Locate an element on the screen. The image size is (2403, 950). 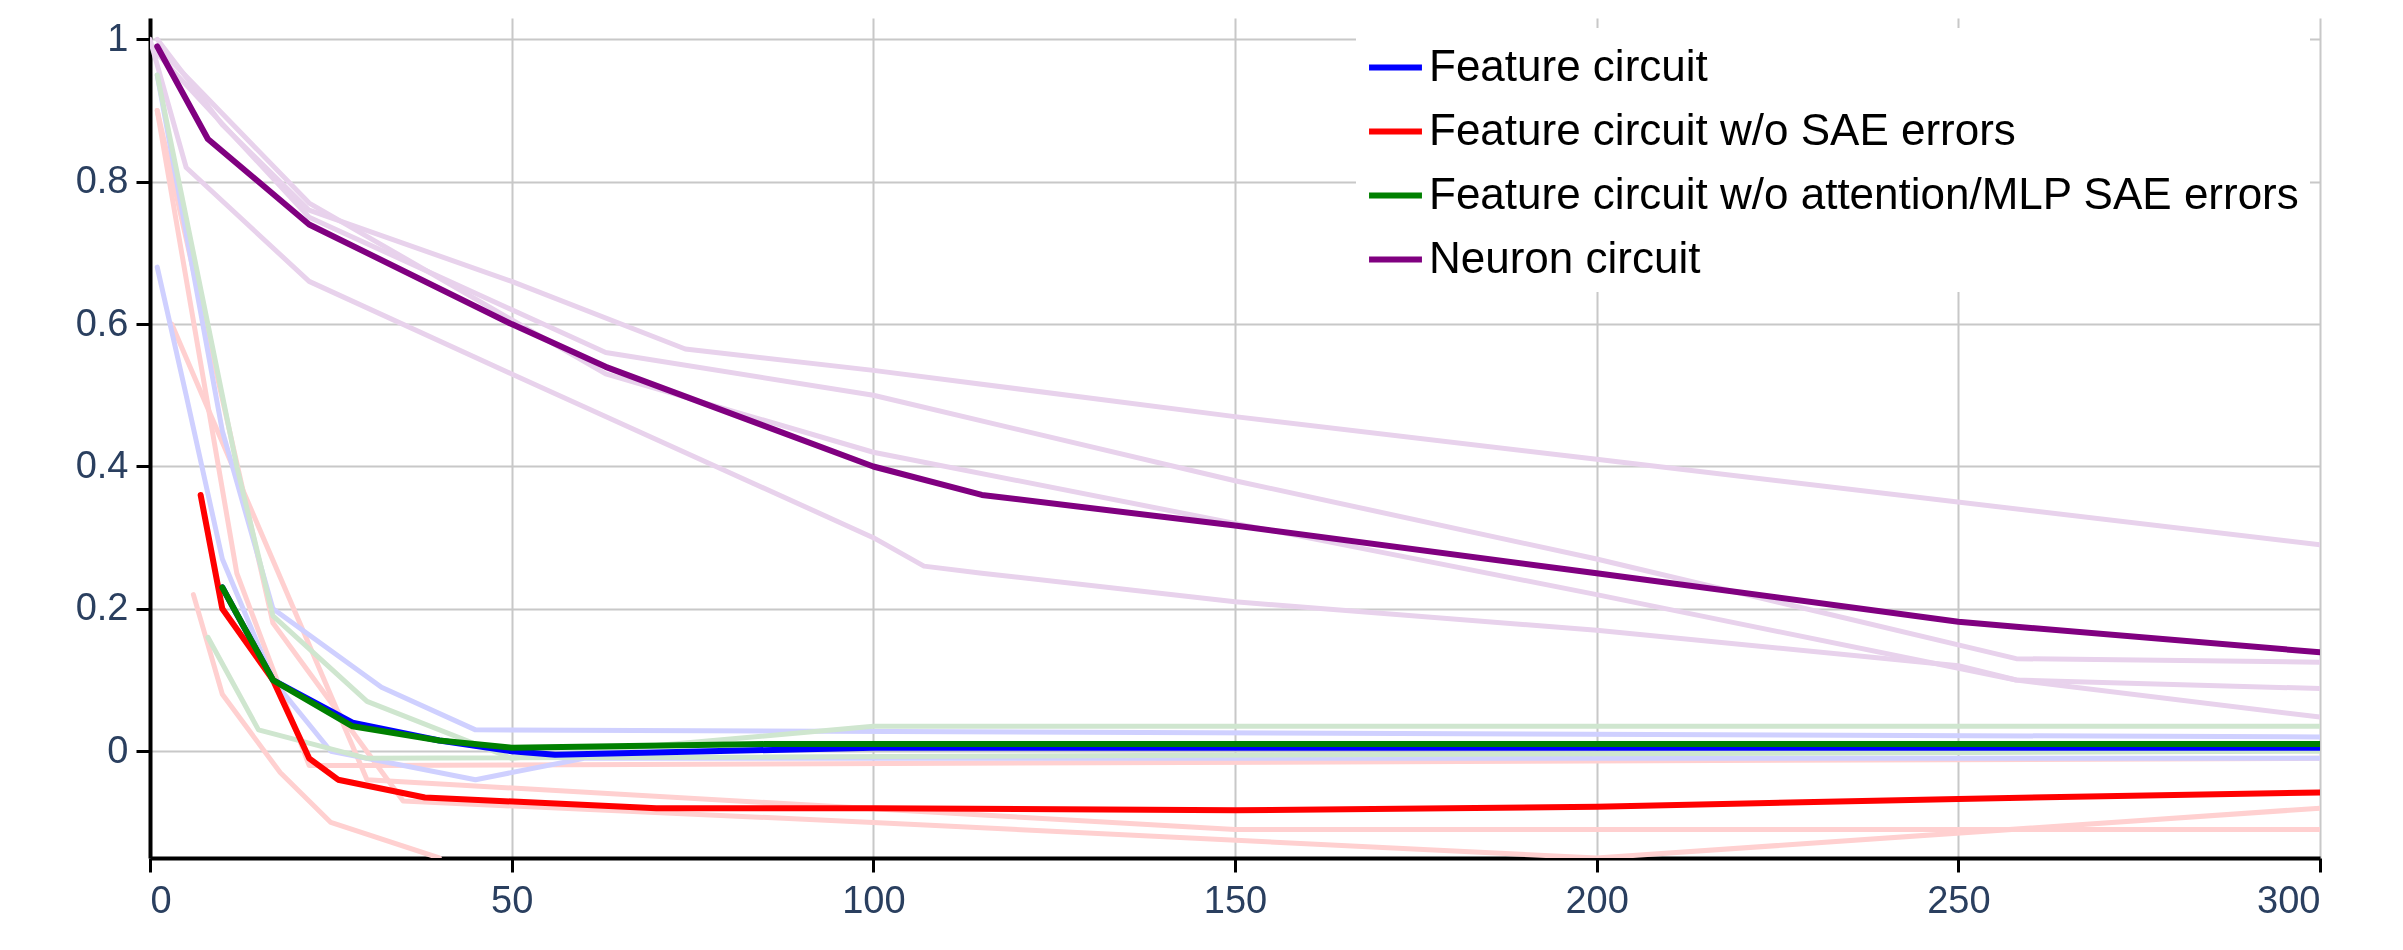
x-tick-label: 300 is located at coordinates (2289, 899).